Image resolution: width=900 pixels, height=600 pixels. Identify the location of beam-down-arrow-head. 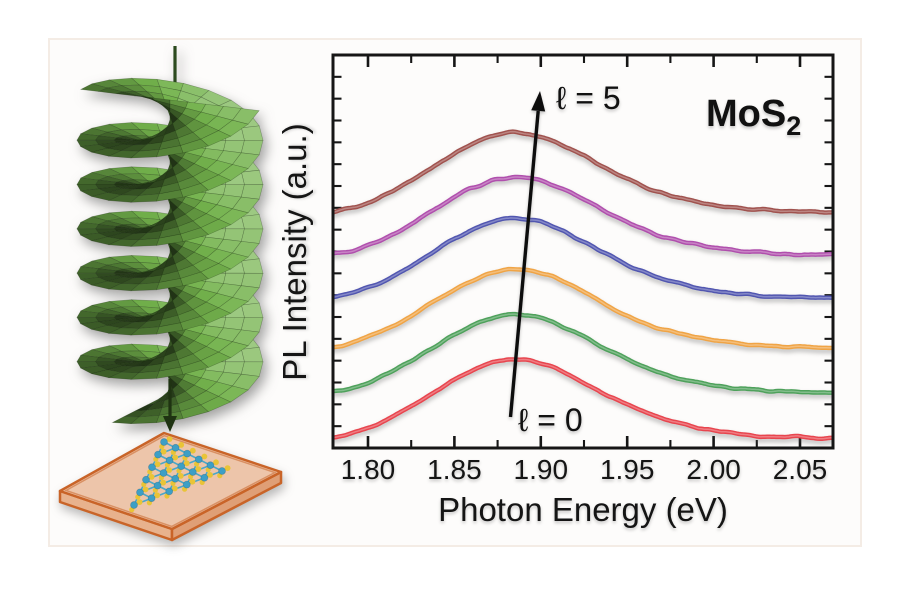
(170, 424).